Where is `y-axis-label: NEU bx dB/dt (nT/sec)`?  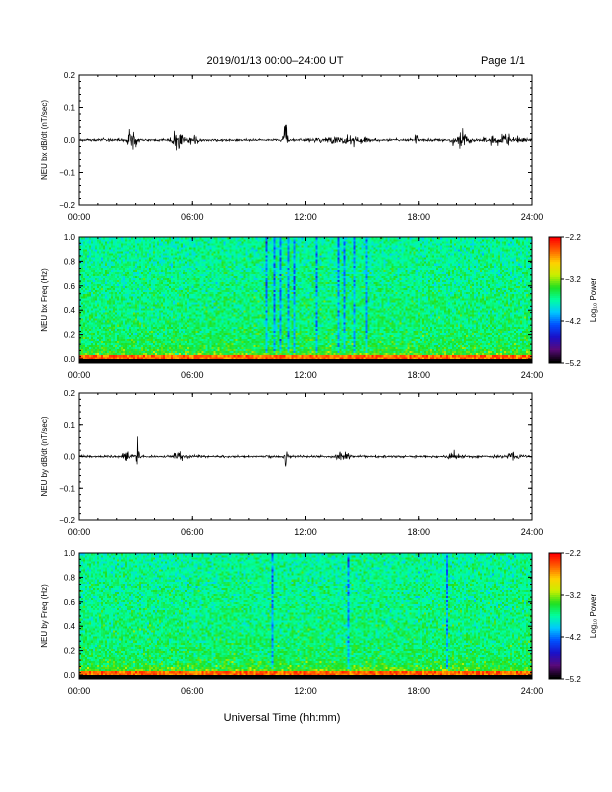
y-axis-label: NEU bx dB/dt (nT/sec) is located at coordinates (44, 140).